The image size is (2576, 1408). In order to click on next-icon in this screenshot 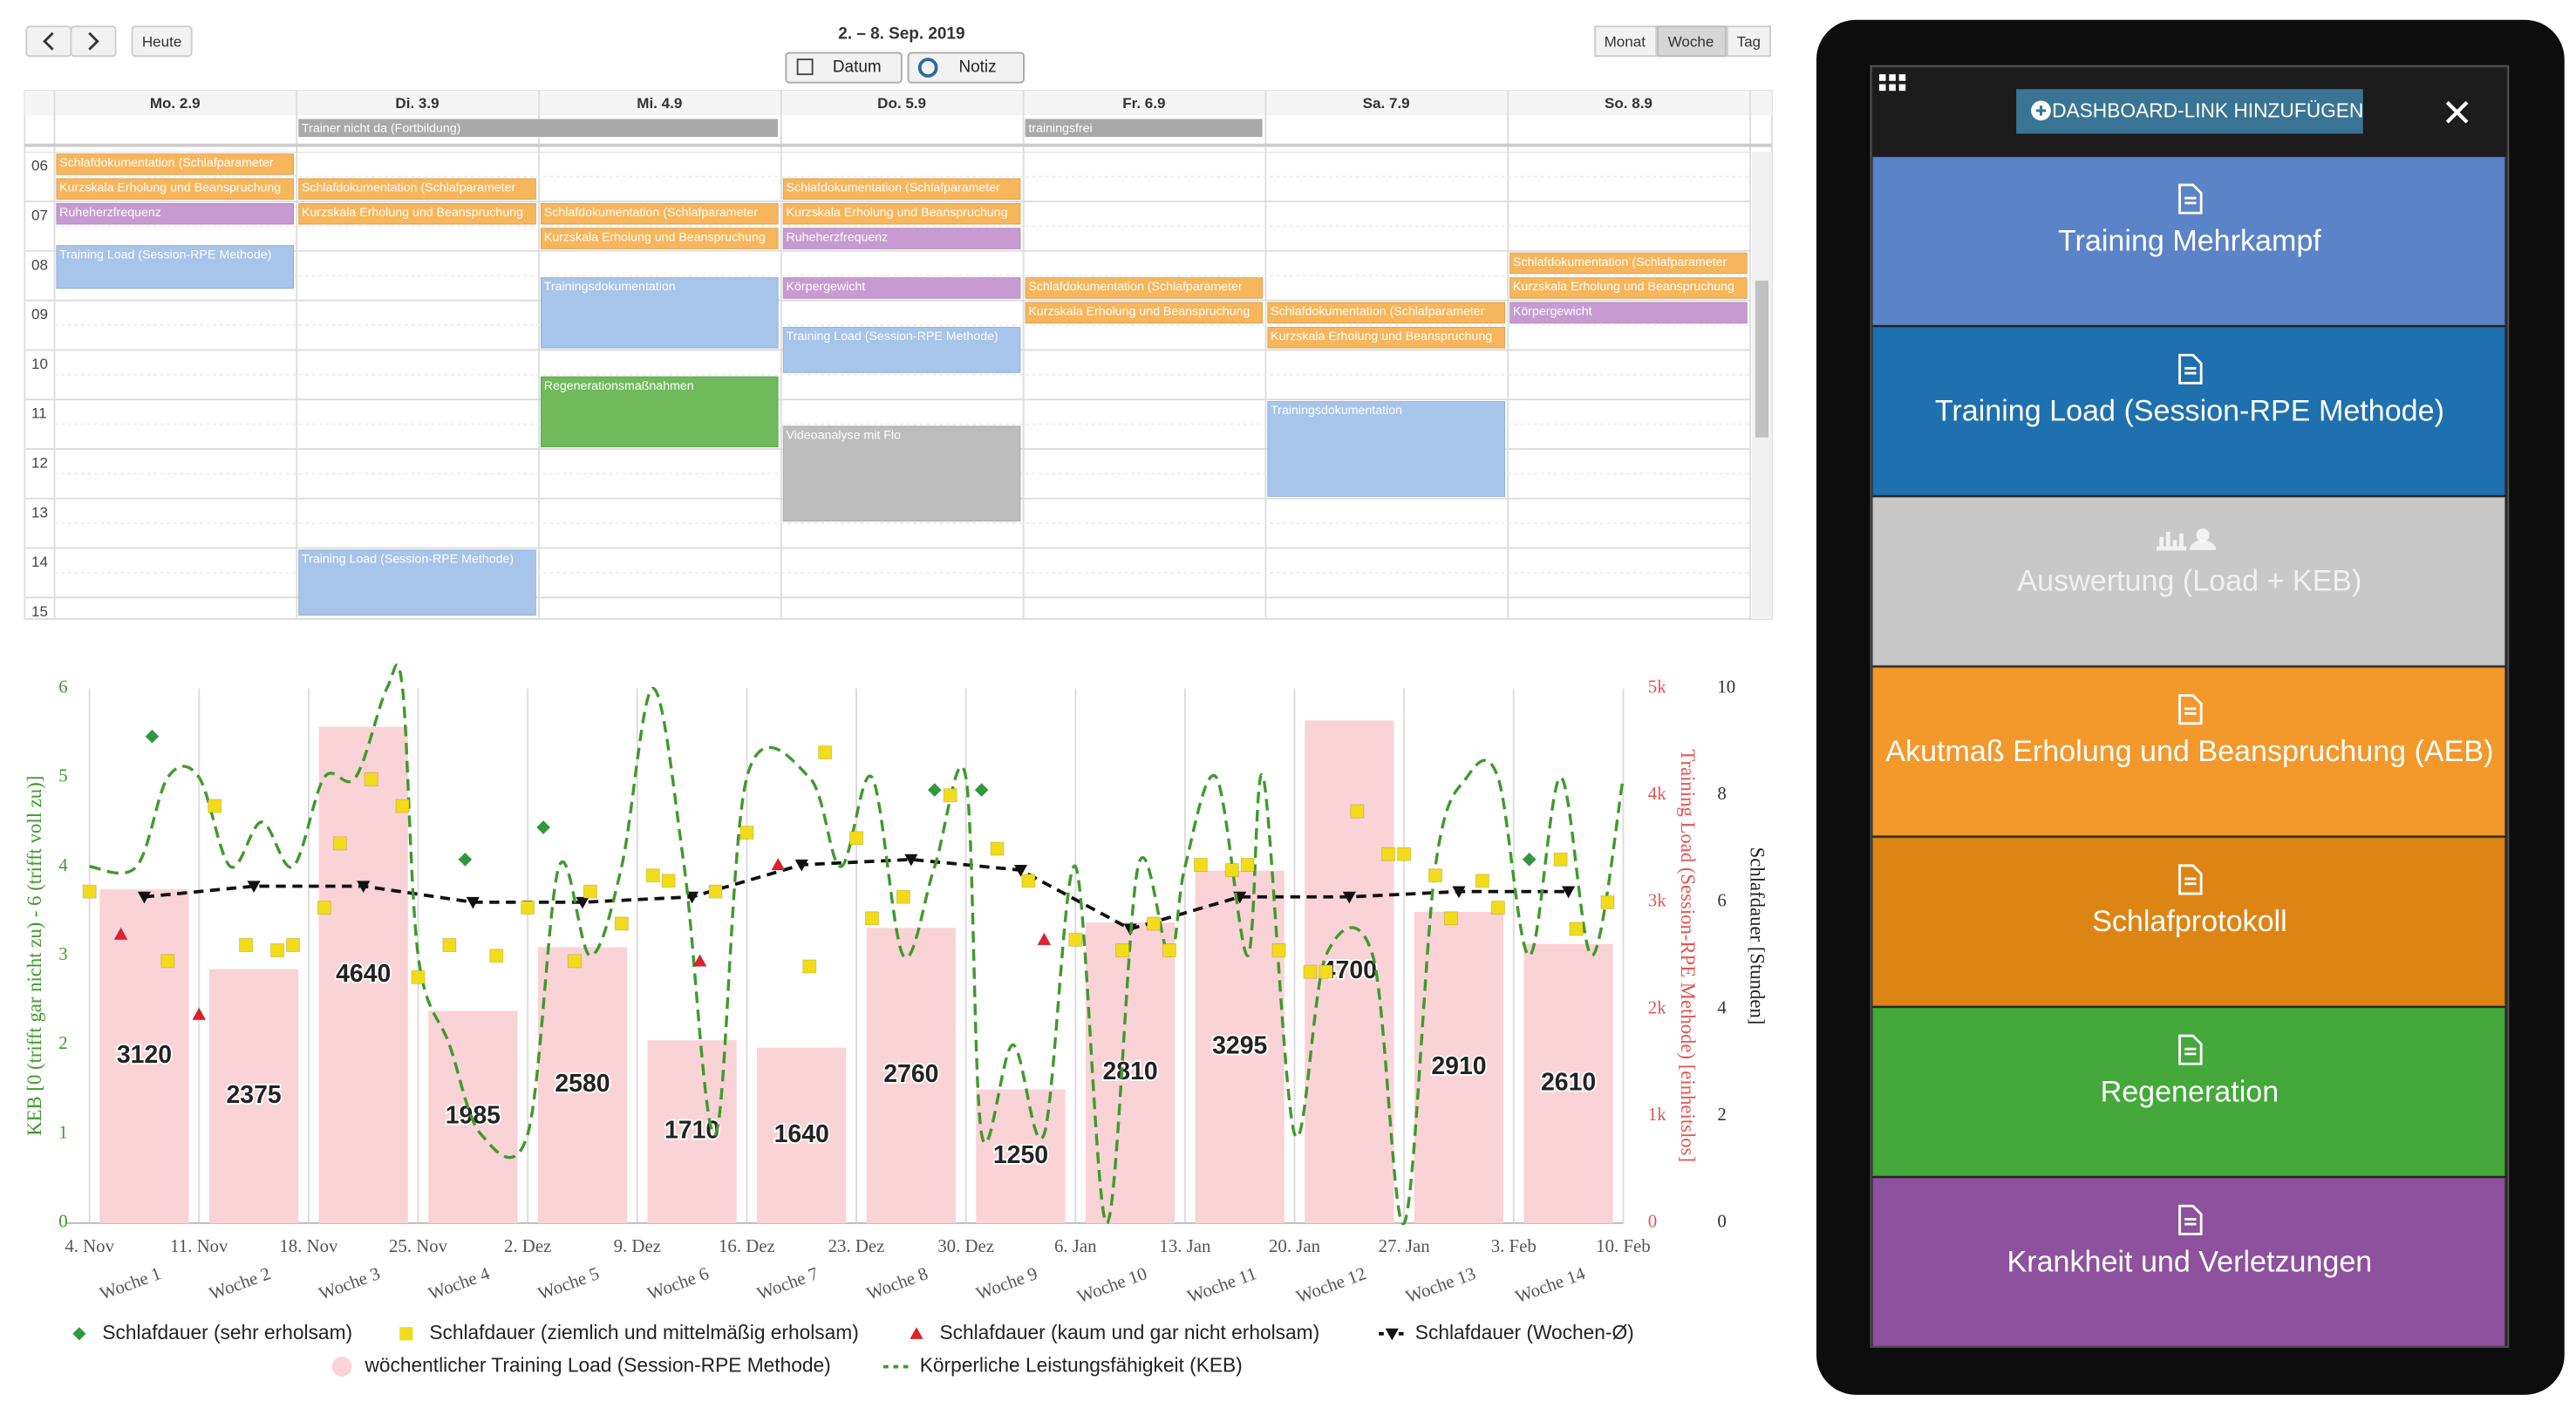, I will do `click(94, 41)`.